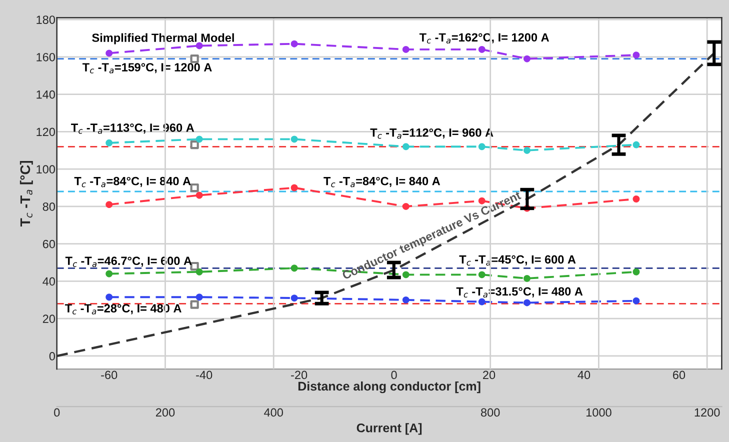 The height and width of the screenshot is (442, 729). What do you see at coordinates (165, 412) in the screenshot?
I see `x2-tick-label: 200` at bounding box center [165, 412].